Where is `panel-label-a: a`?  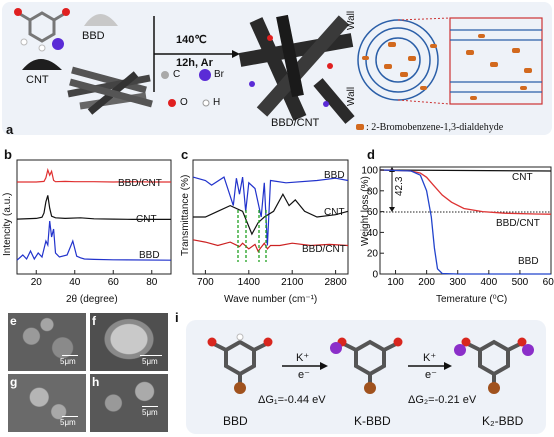 panel-label-a: a is located at coordinates (10, 129).